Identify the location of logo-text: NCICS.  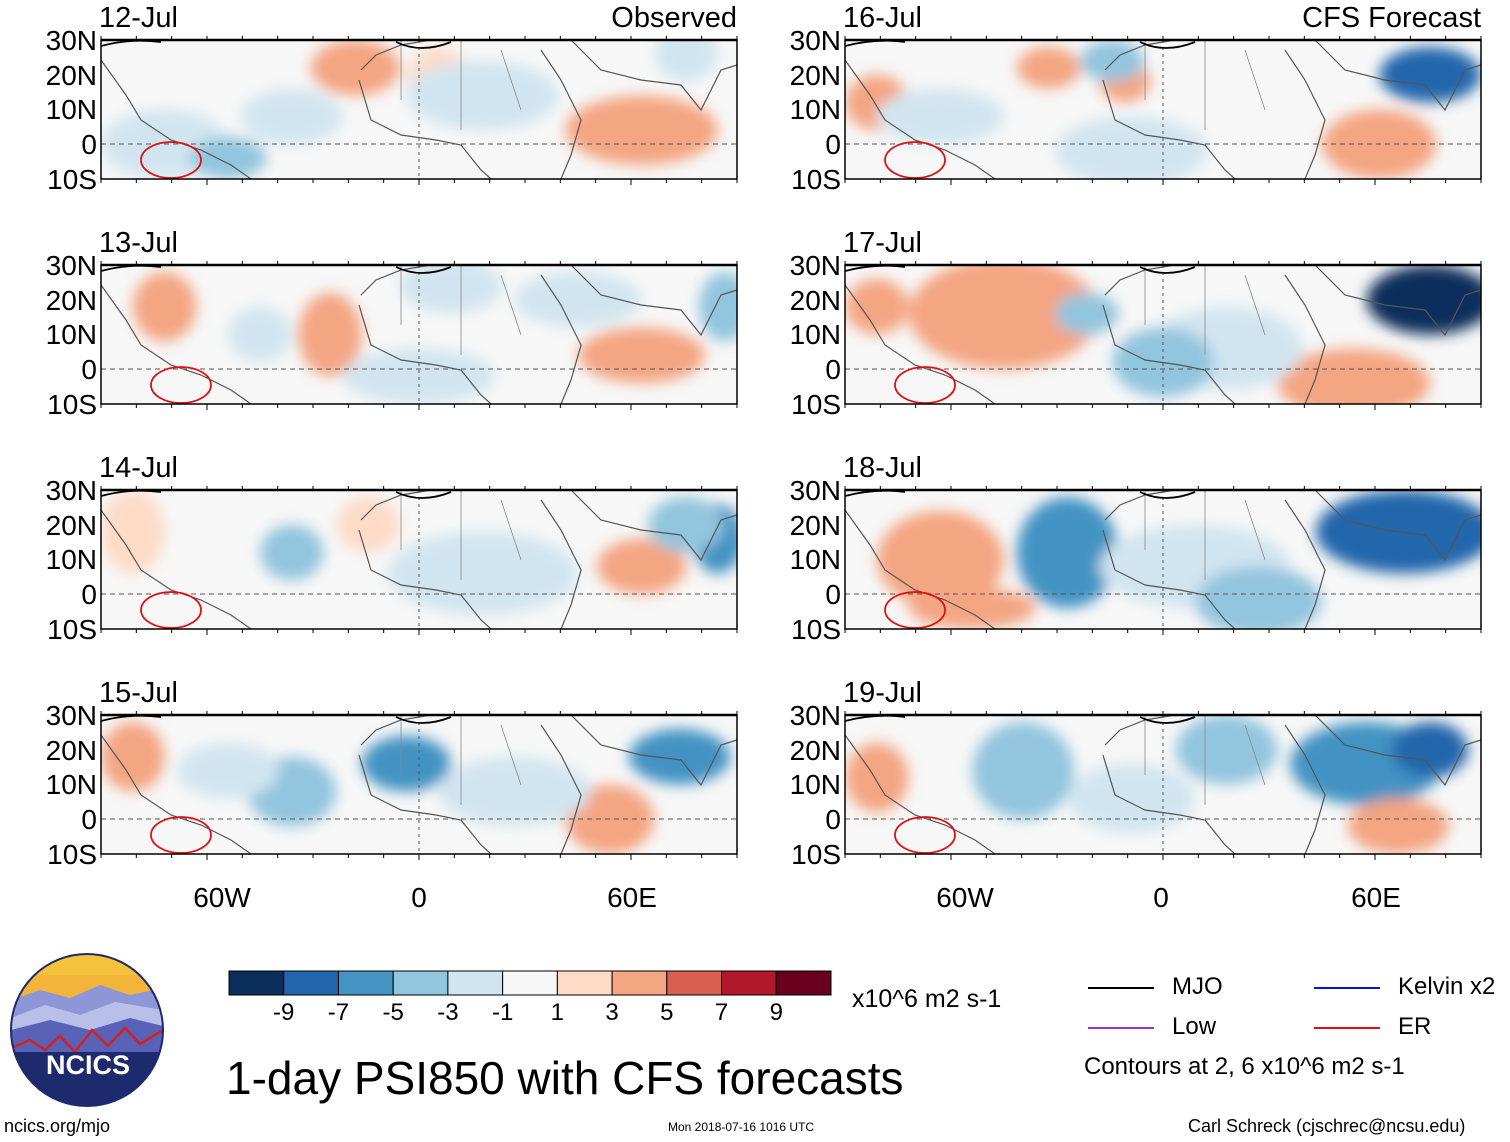
(87, 1065).